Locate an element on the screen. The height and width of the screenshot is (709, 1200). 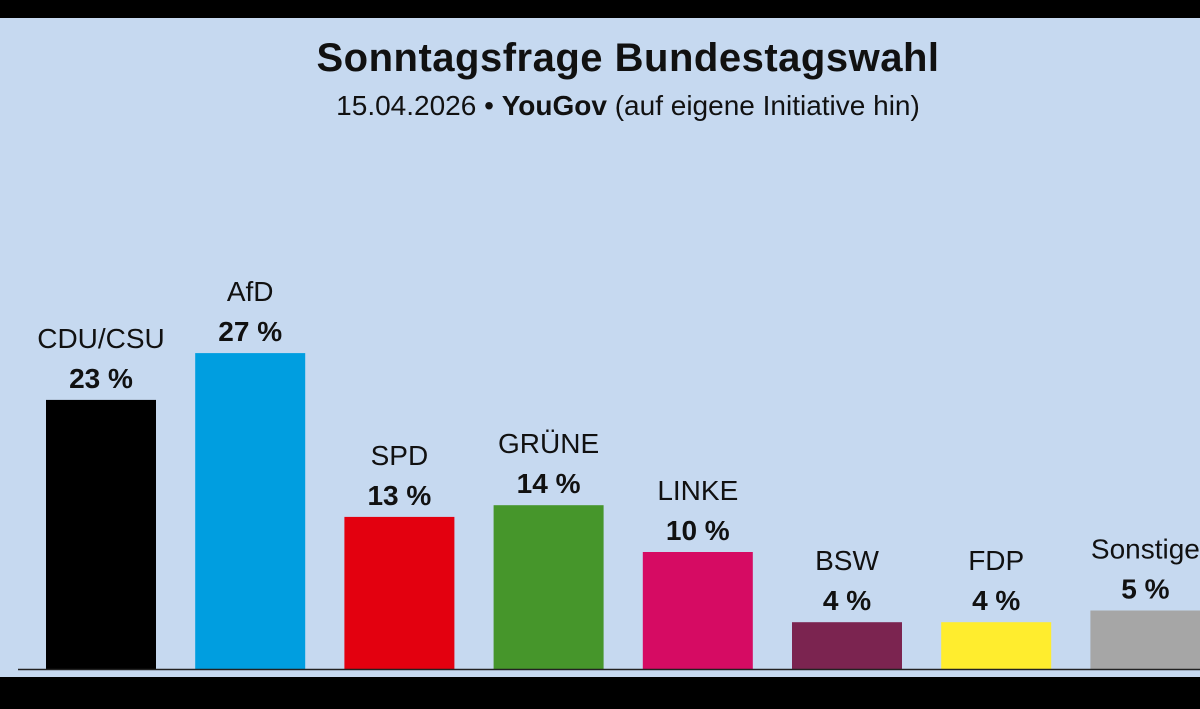
poll-source: YouGov is located at coordinates (554, 105).